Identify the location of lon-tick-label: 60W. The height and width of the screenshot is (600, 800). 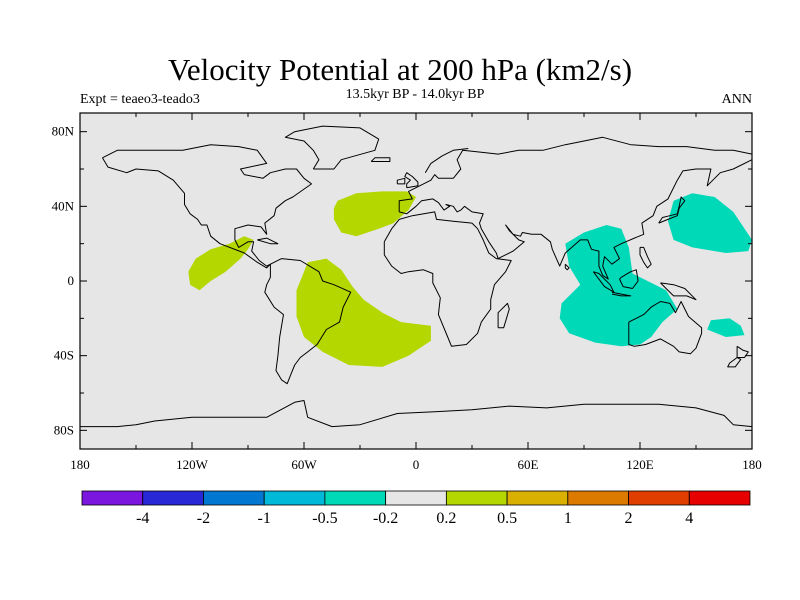
(304, 464).